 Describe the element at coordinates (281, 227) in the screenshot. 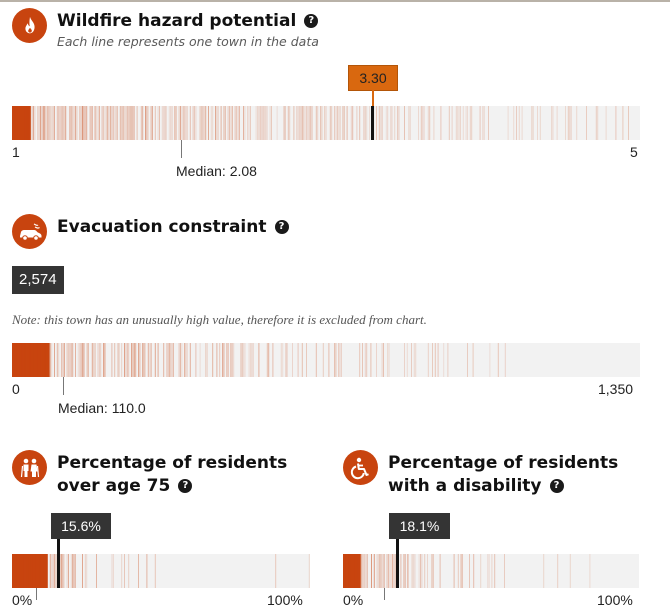

I see `evacuation-help-icon: ?` at that location.